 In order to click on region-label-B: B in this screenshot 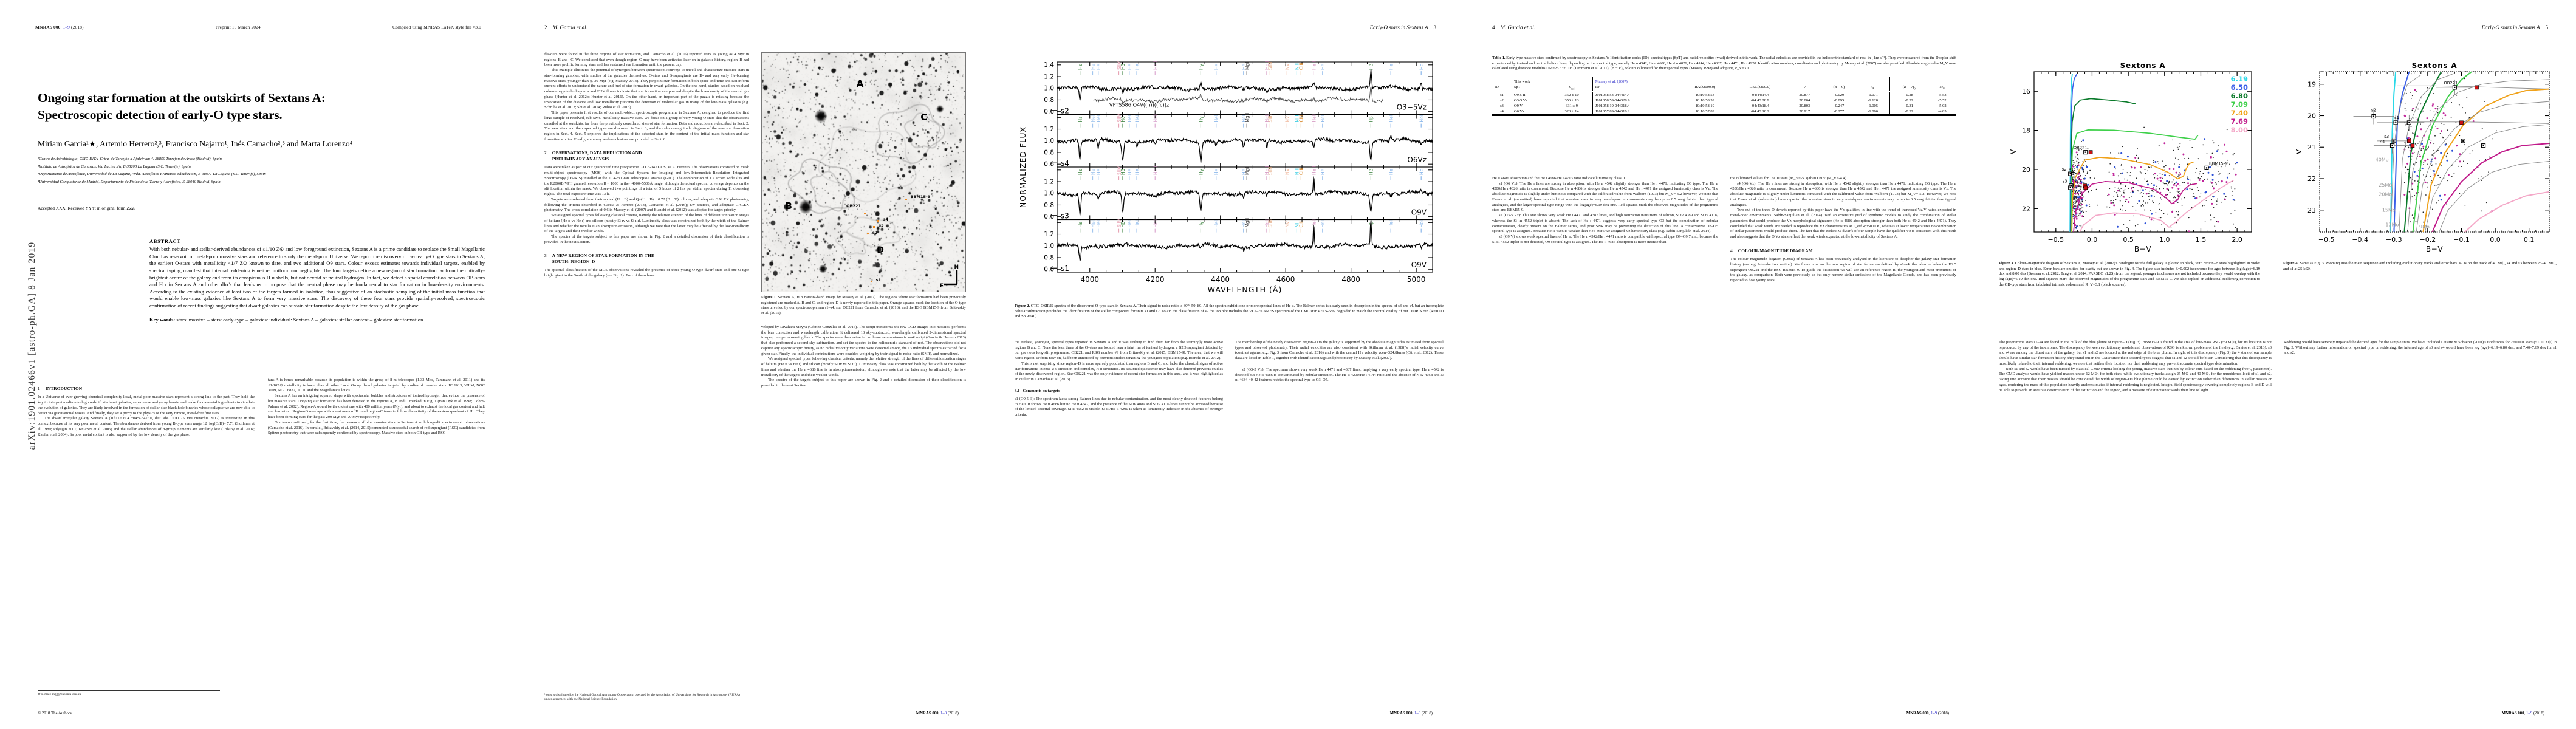, I will do `click(788, 205)`.